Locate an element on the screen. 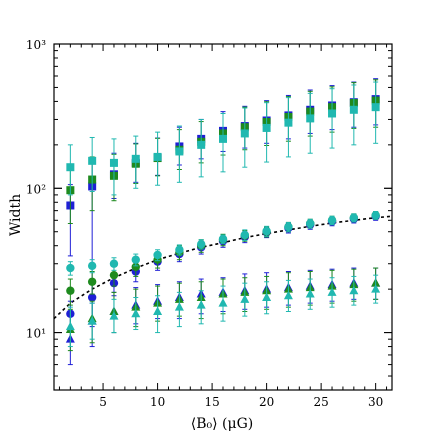 This screenshot has width=436, height=436. y-axis-title: Width is located at coordinates (16, 215).